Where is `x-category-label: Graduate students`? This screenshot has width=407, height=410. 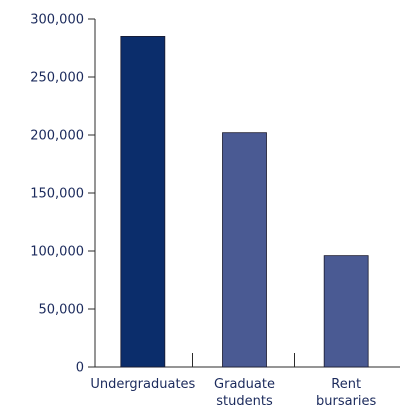
x-category-label: Graduate students is located at coordinates (244, 393).